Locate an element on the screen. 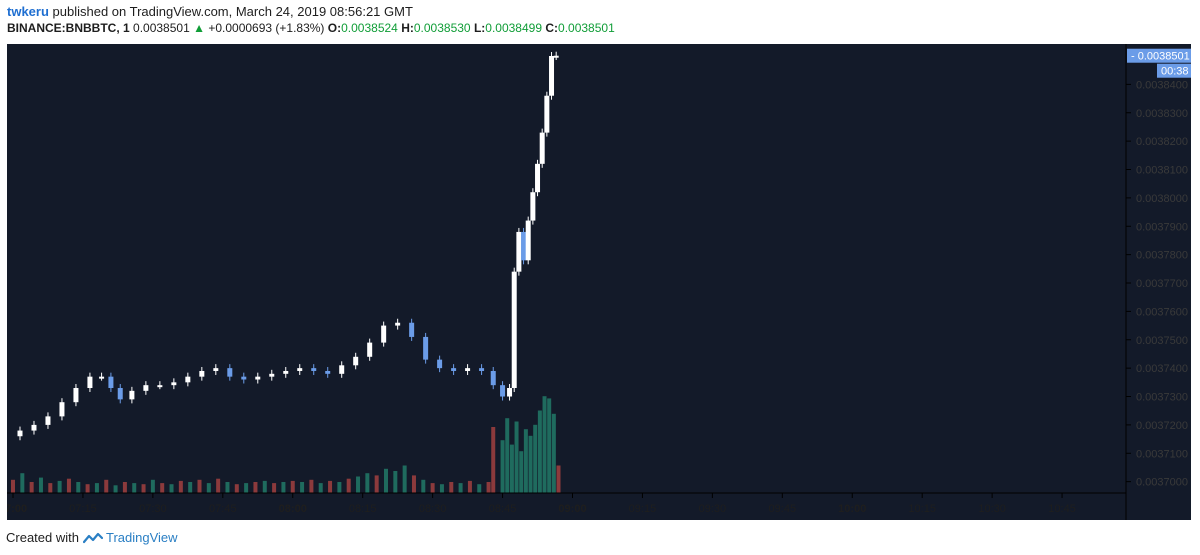  close-label: C: is located at coordinates (552, 28).